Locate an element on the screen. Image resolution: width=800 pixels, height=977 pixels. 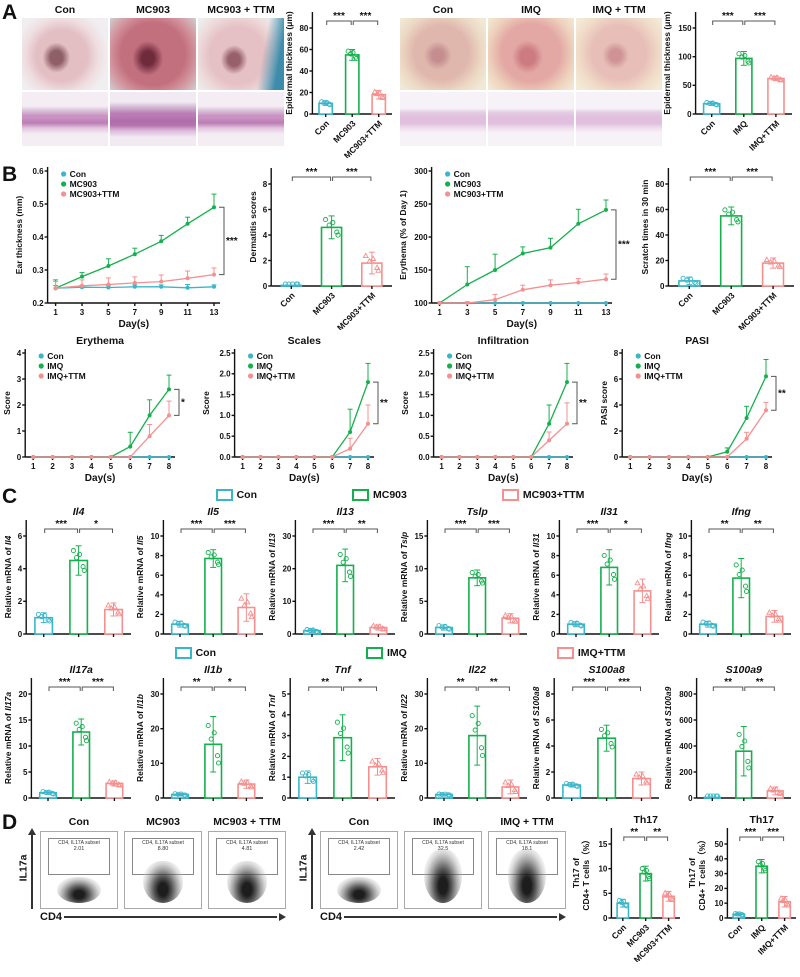
photo-col: IMQ is located at coordinates (531, 75).